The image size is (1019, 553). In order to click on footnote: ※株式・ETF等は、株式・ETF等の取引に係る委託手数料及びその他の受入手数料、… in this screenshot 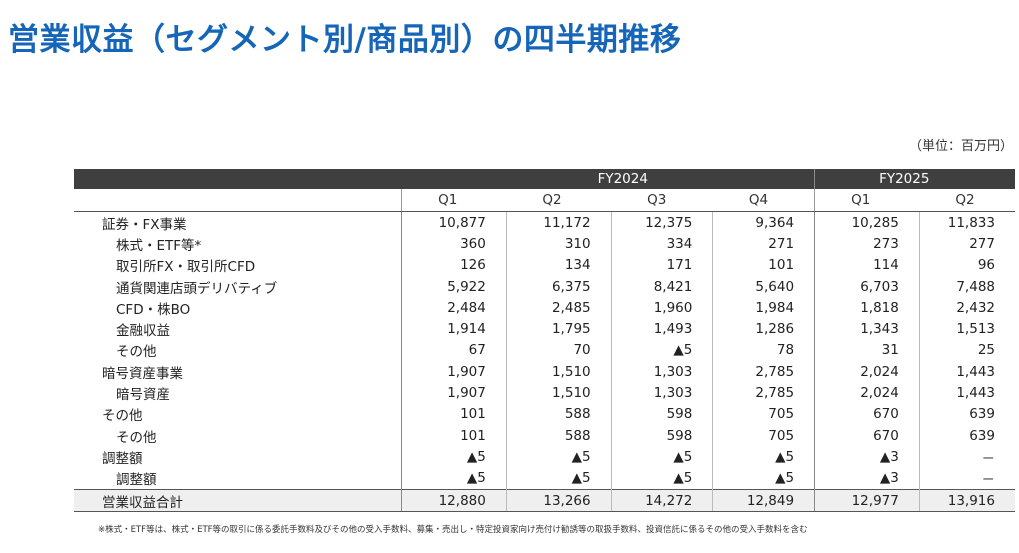, I will do `click(453, 530)`.